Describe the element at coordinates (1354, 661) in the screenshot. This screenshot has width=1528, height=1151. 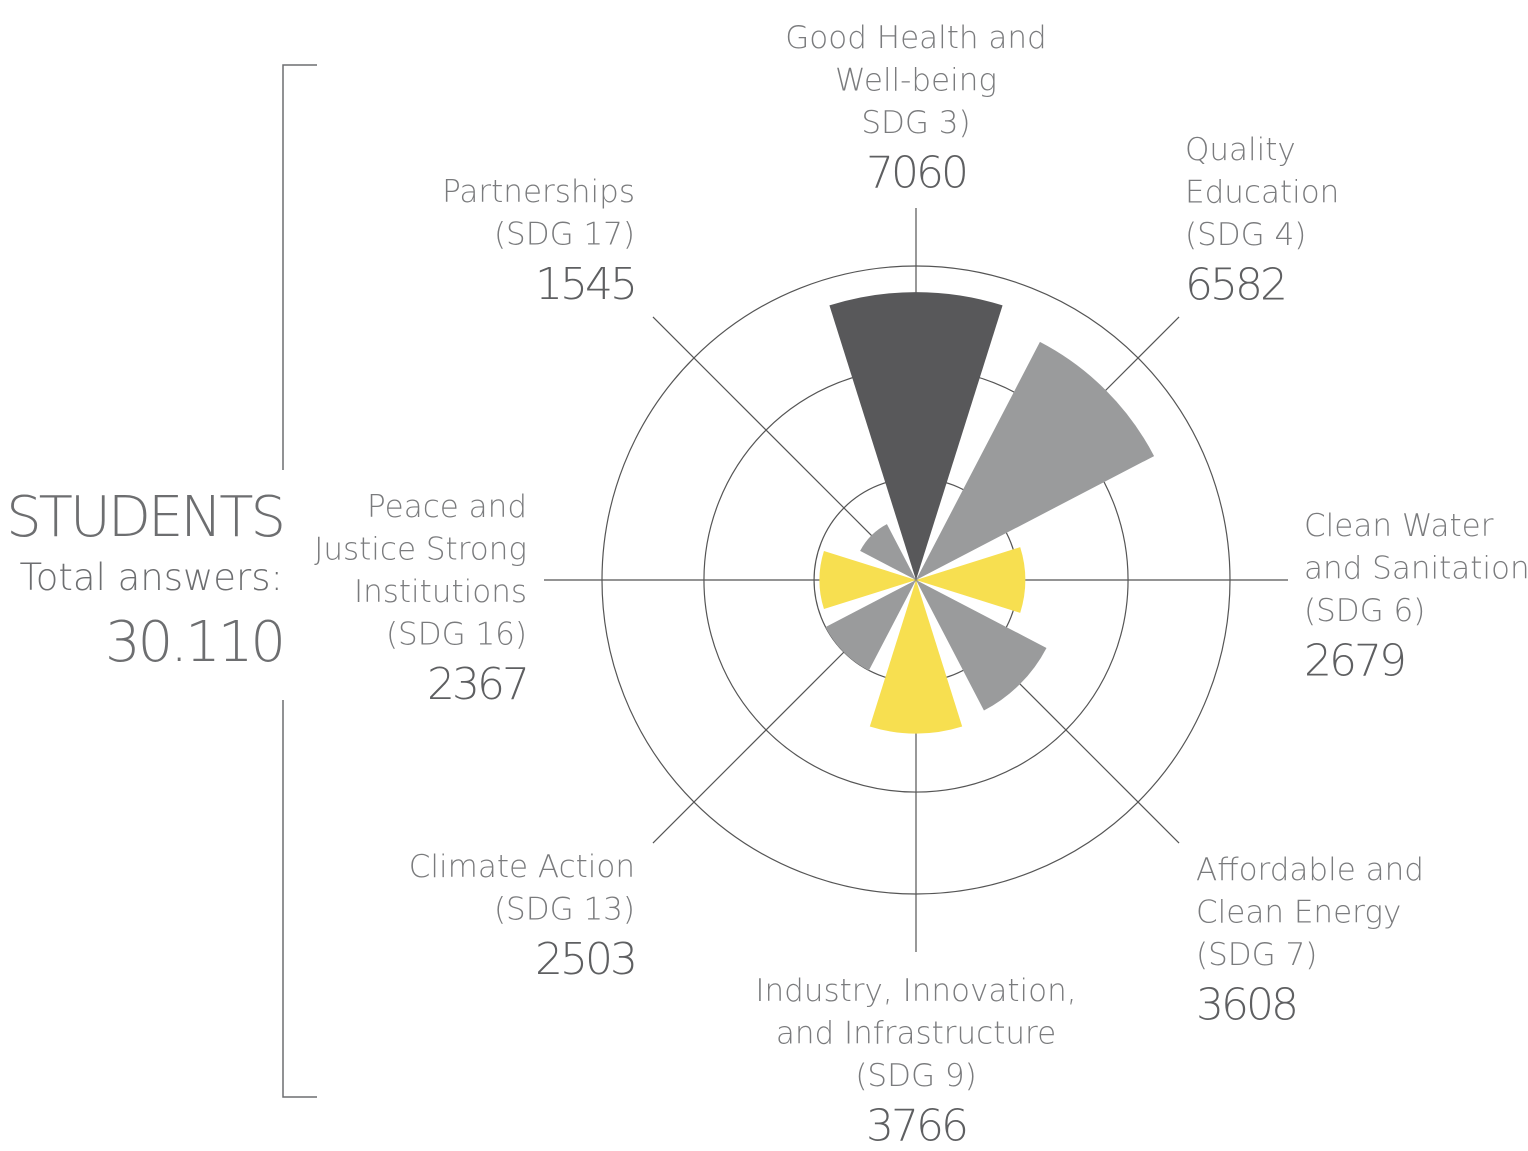
I see `value-label: 2679` at that location.